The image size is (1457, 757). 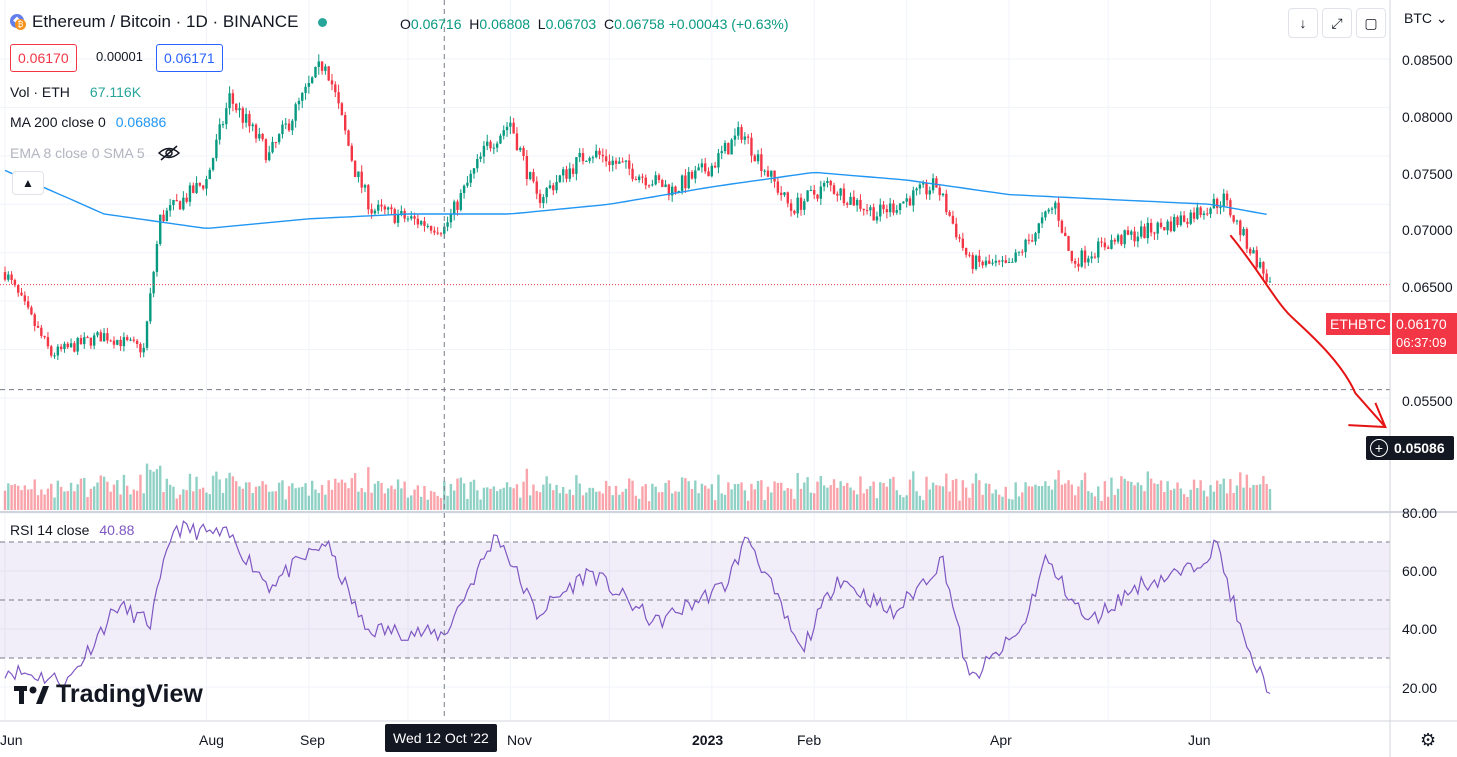 I want to click on rsi-legend: RSI 14 close 40.88, so click(x=72, y=530).